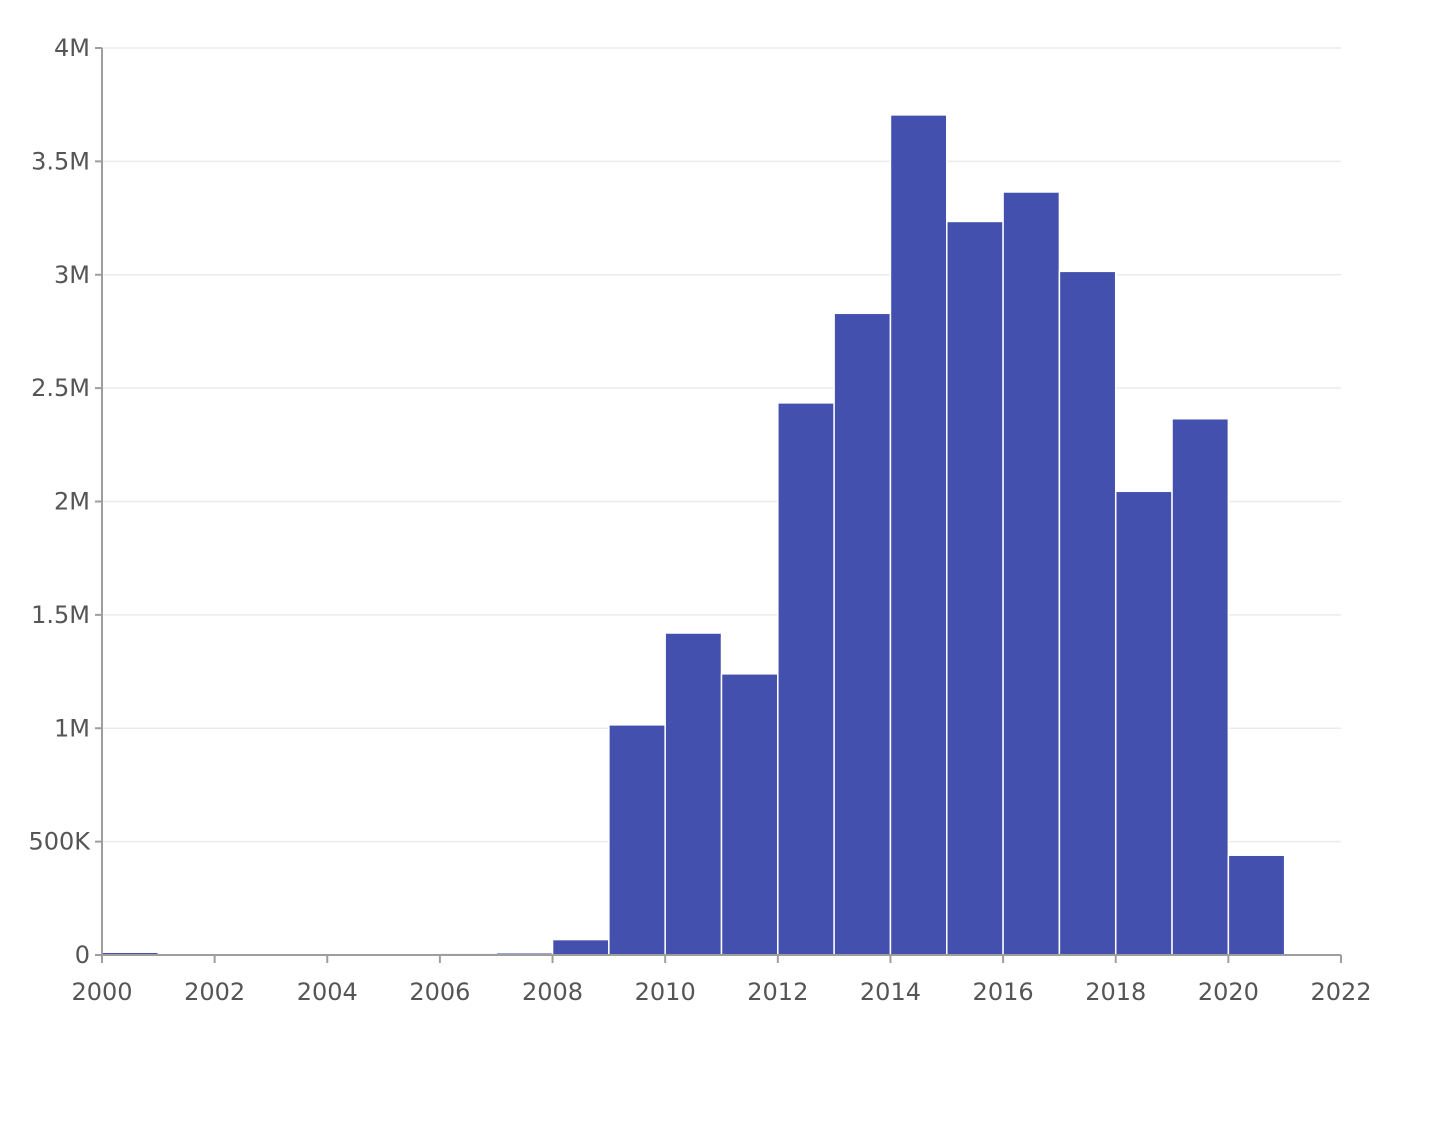 The image size is (1451, 1137). Describe the element at coordinates (665, 992) in the screenshot. I see `x-tick-label: 2010` at that location.